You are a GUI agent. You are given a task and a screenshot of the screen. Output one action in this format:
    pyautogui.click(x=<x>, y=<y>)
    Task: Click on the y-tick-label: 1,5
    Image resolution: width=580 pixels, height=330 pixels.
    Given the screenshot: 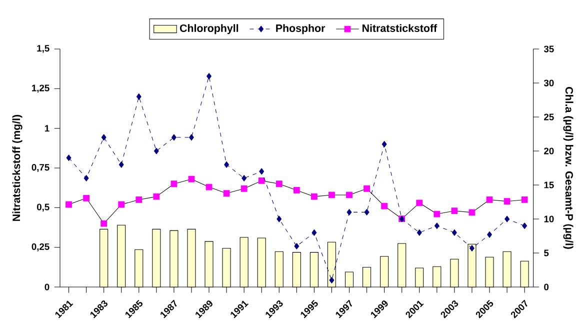 What is the action you would take?
    pyautogui.click(x=43, y=49)
    